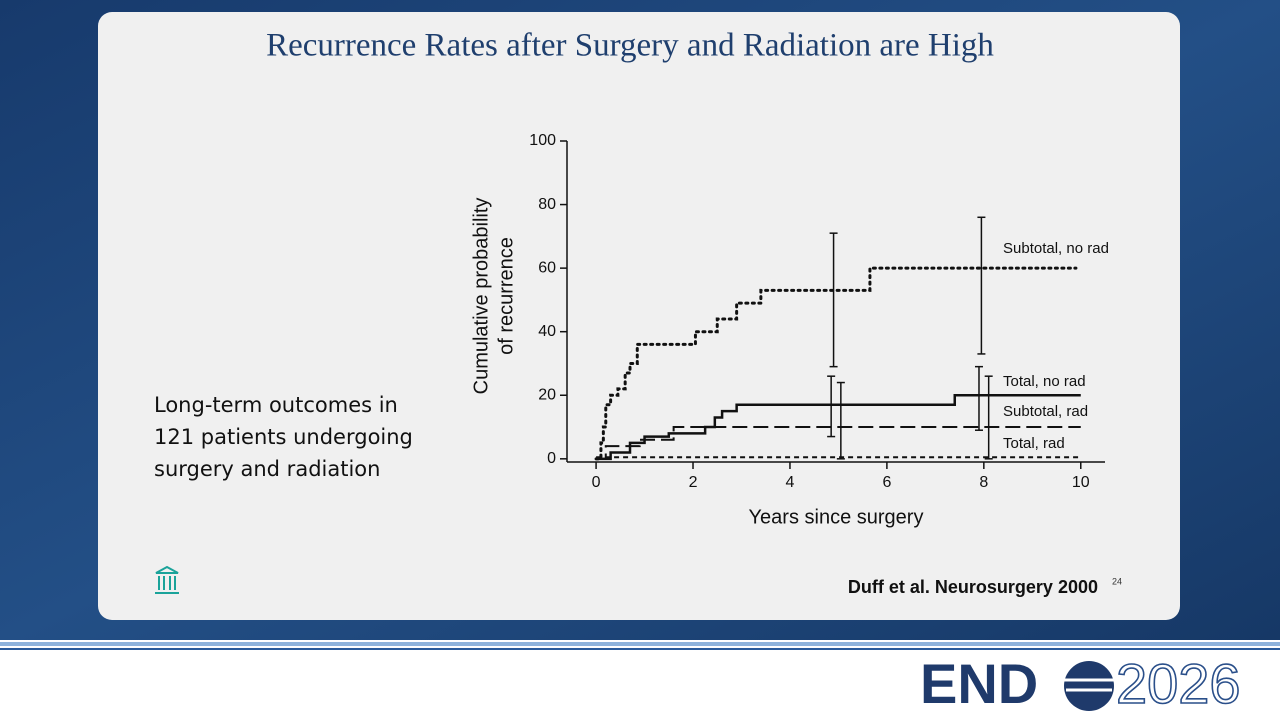 This screenshot has width=1280, height=720. Describe the element at coordinates (973, 587) in the screenshot. I see `citation: Duff et al. Neurosurgery 2000` at that location.